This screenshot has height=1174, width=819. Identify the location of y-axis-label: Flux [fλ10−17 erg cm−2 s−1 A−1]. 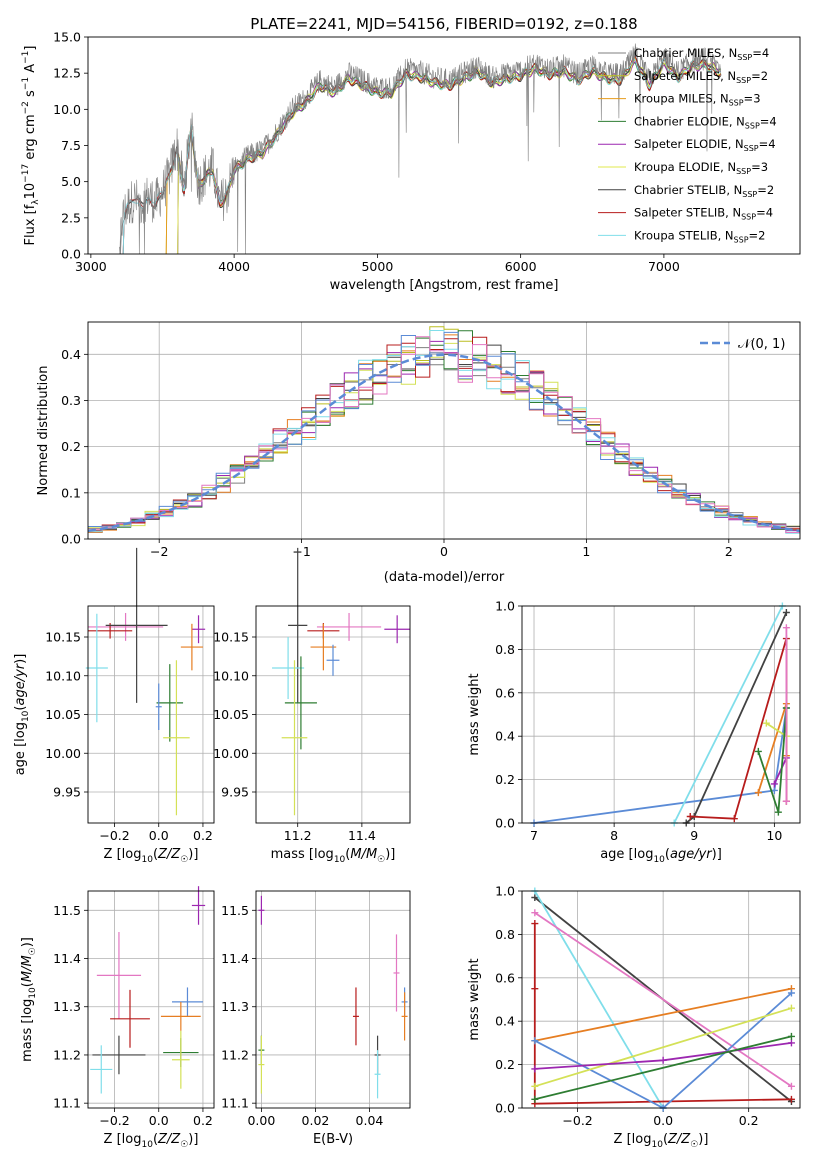
(31, 146).